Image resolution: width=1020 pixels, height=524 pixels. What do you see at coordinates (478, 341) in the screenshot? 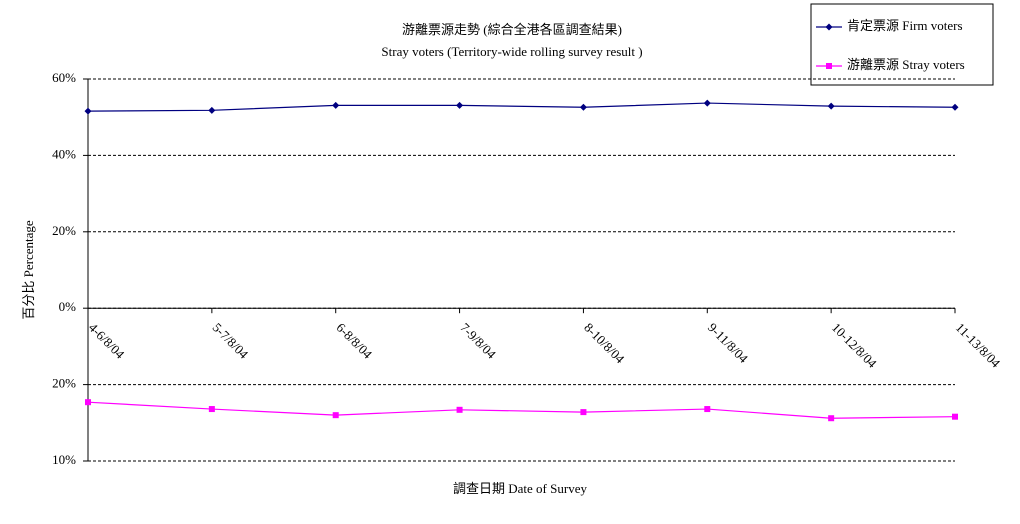
I see `x-tick-label: 7-9/8/04` at bounding box center [478, 341].